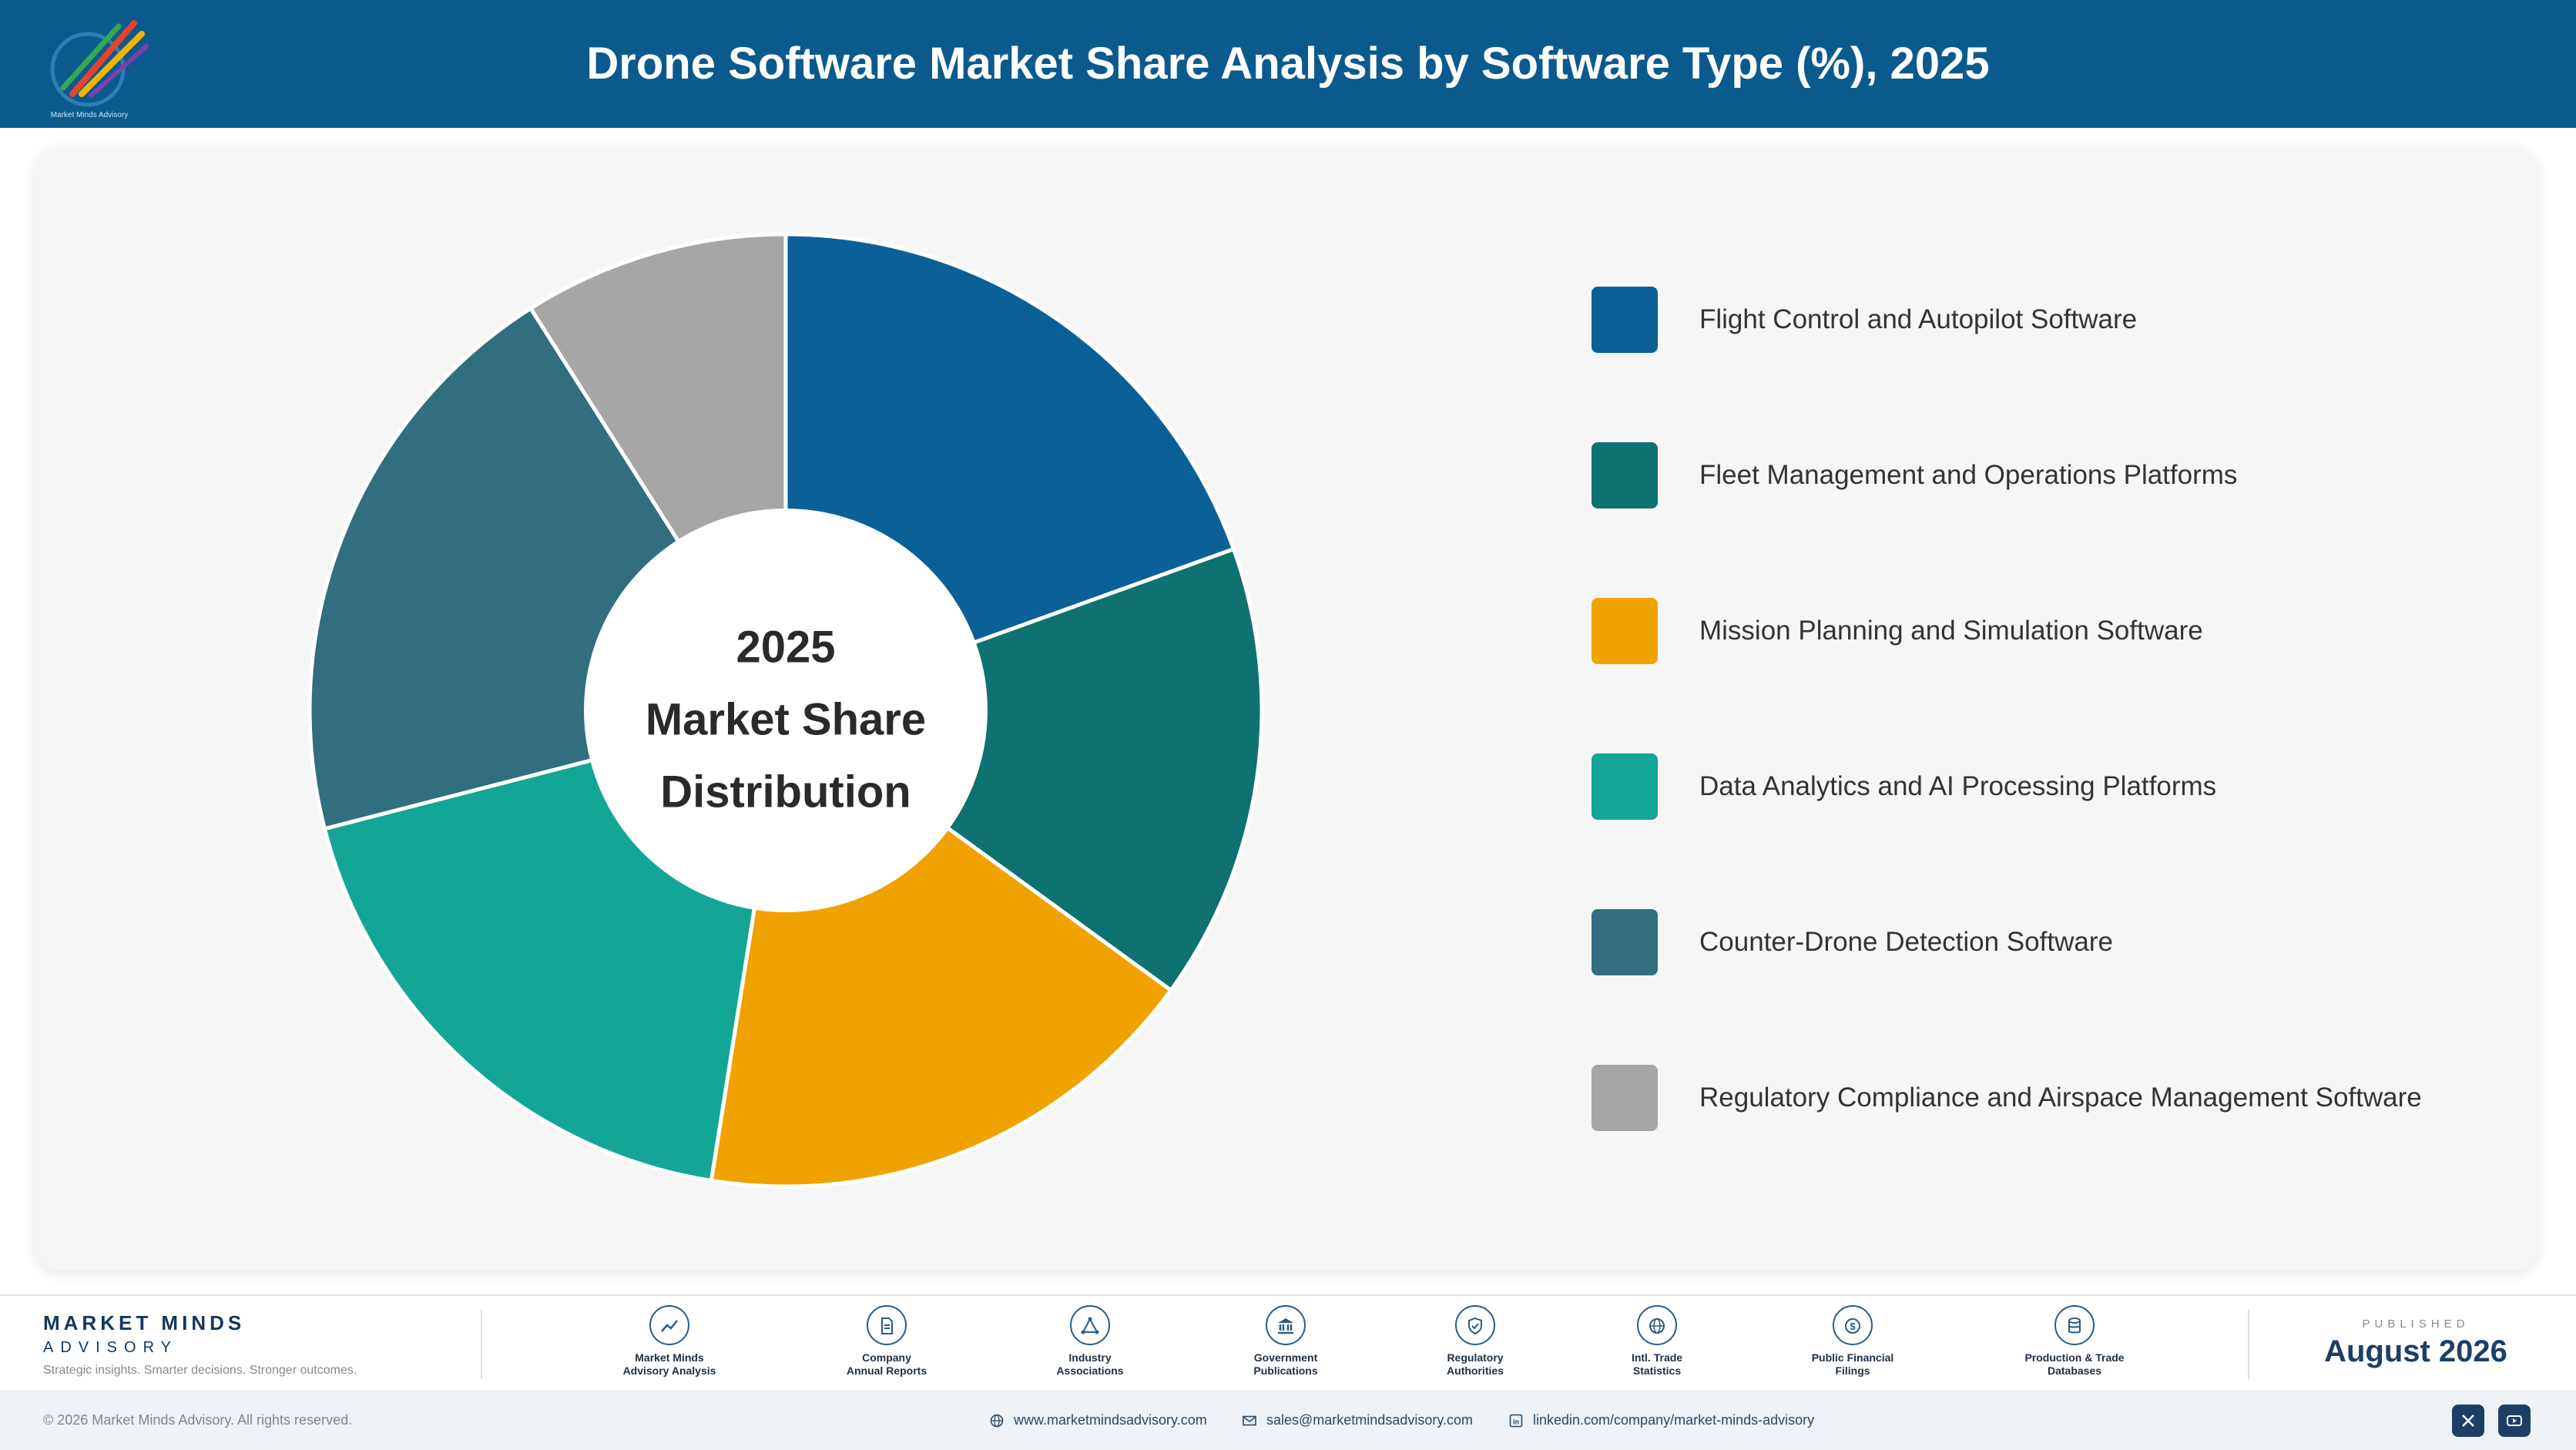 This screenshot has height=1450, width=2576. What do you see at coordinates (2468, 1421) in the screenshot?
I see `x-icon` at bounding box center [2468, 1421].